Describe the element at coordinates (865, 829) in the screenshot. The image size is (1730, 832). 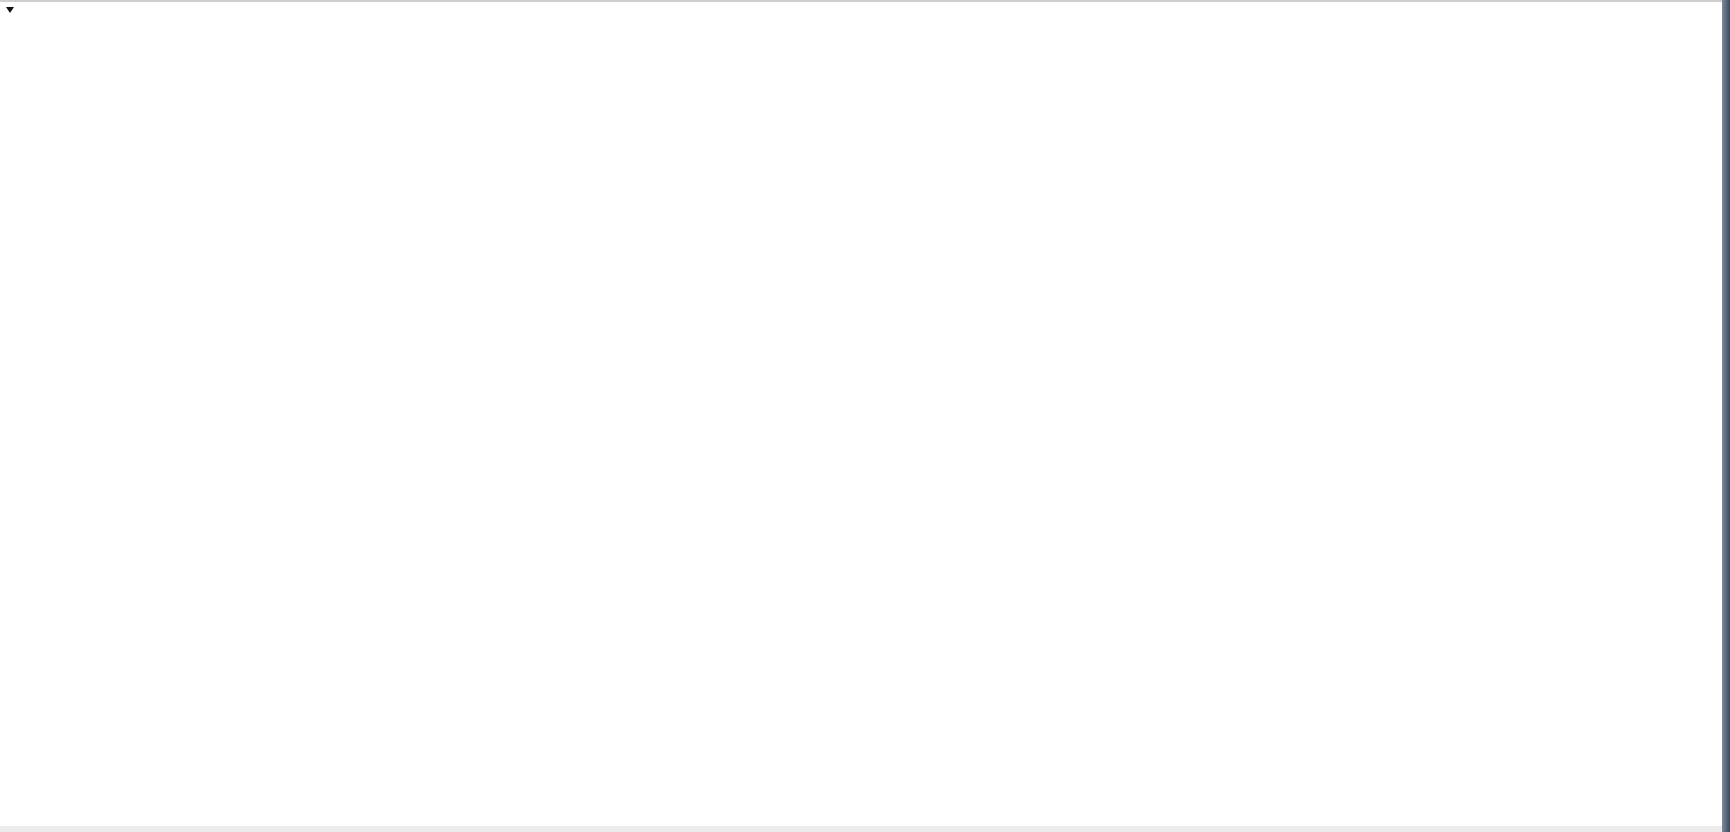
I see `window-bottom-border` at that location.